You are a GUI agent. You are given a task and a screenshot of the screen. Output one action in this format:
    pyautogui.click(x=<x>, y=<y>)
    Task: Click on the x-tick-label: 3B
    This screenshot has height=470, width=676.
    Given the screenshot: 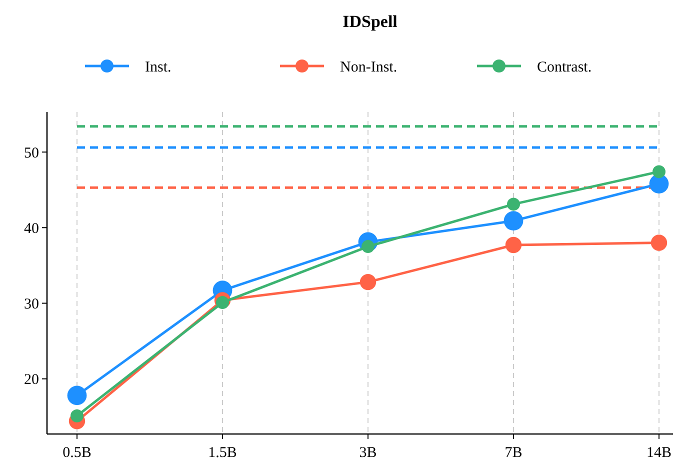 What is the action you would take?
    pyautogui.click(x=368, y=453)
    